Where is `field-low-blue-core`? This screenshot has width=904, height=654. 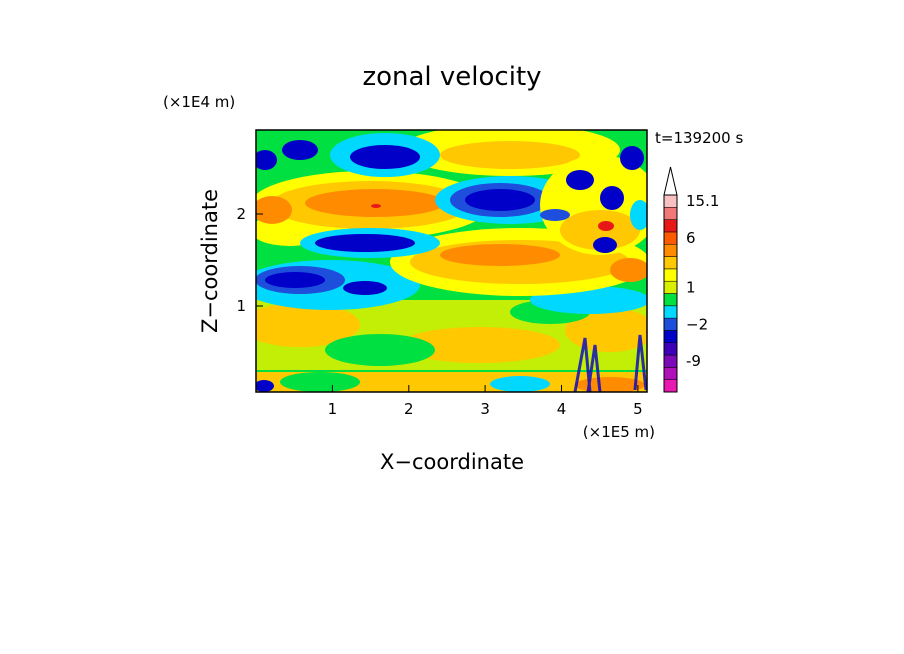
field-low-blue-core is located at coordinates (295, 280).